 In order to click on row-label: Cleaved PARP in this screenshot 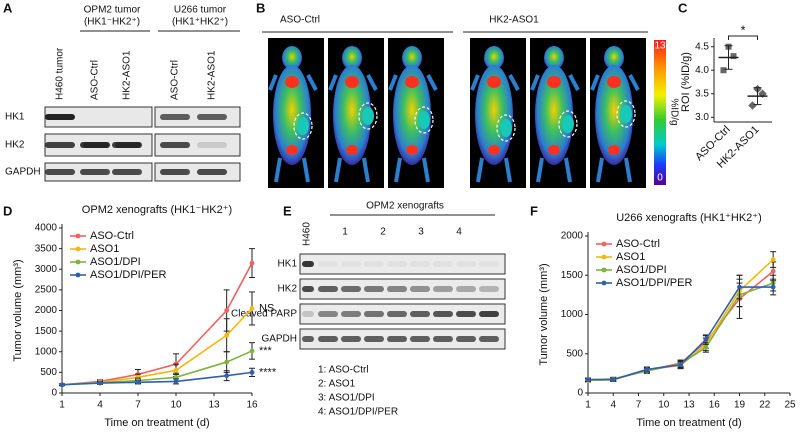, I will do `click(264, 314)`.